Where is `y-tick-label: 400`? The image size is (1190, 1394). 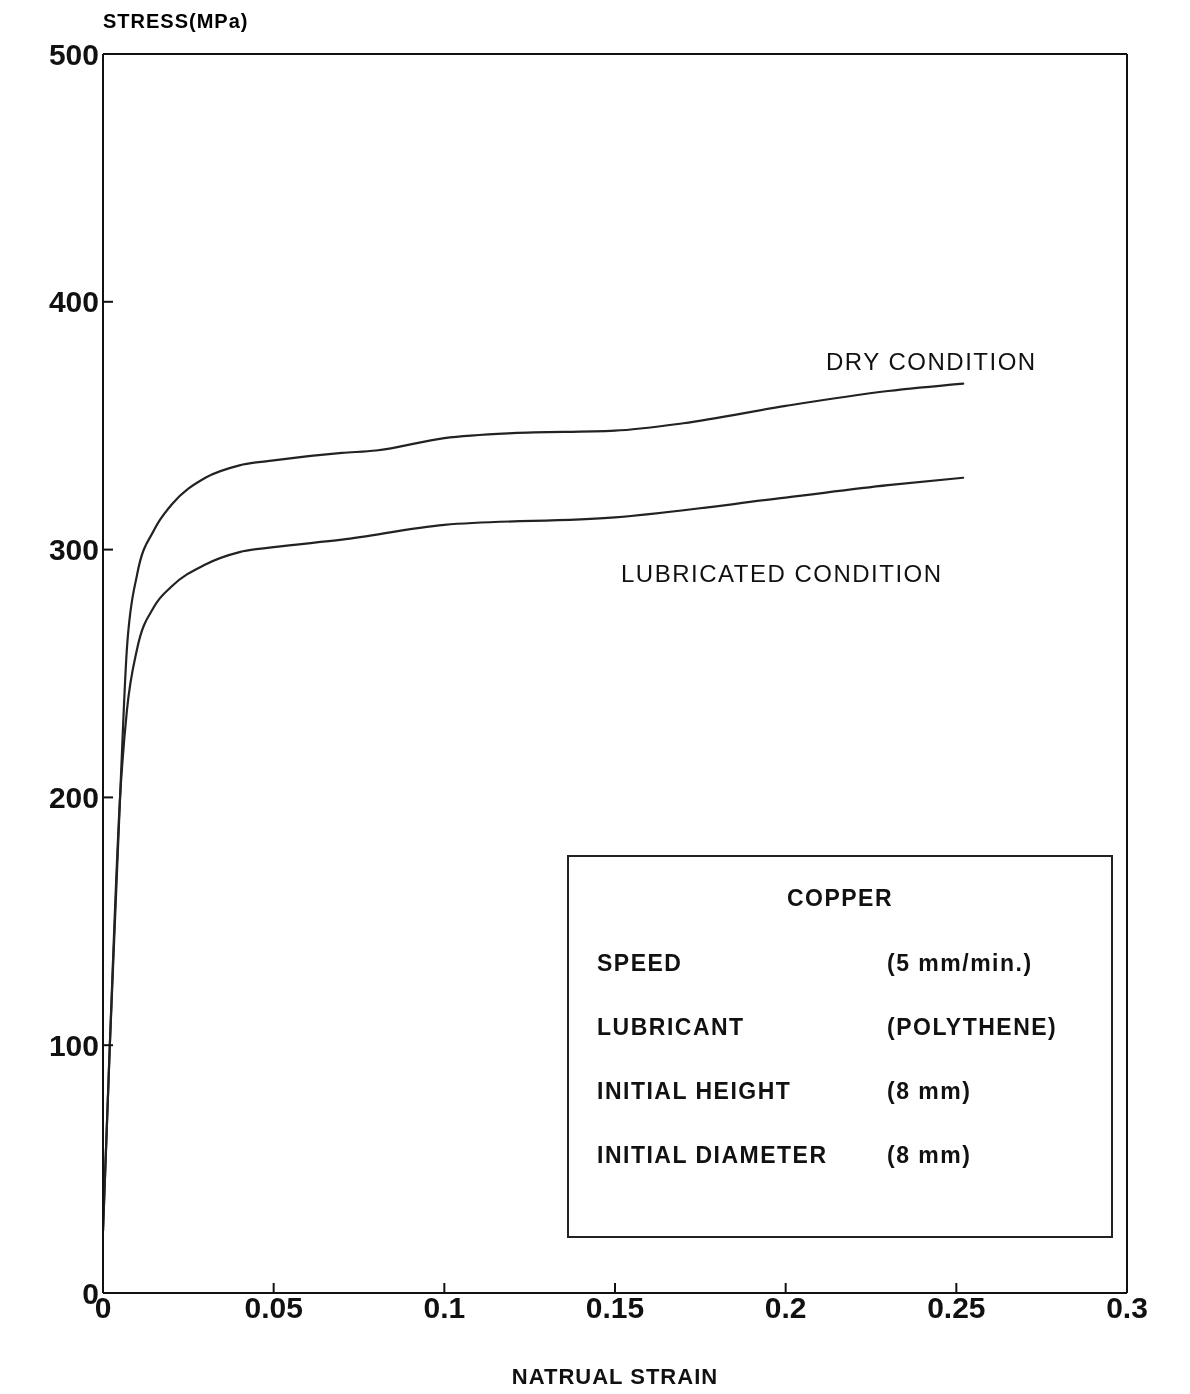
y-tick-label: 400 is located at coordinates (73, 302).